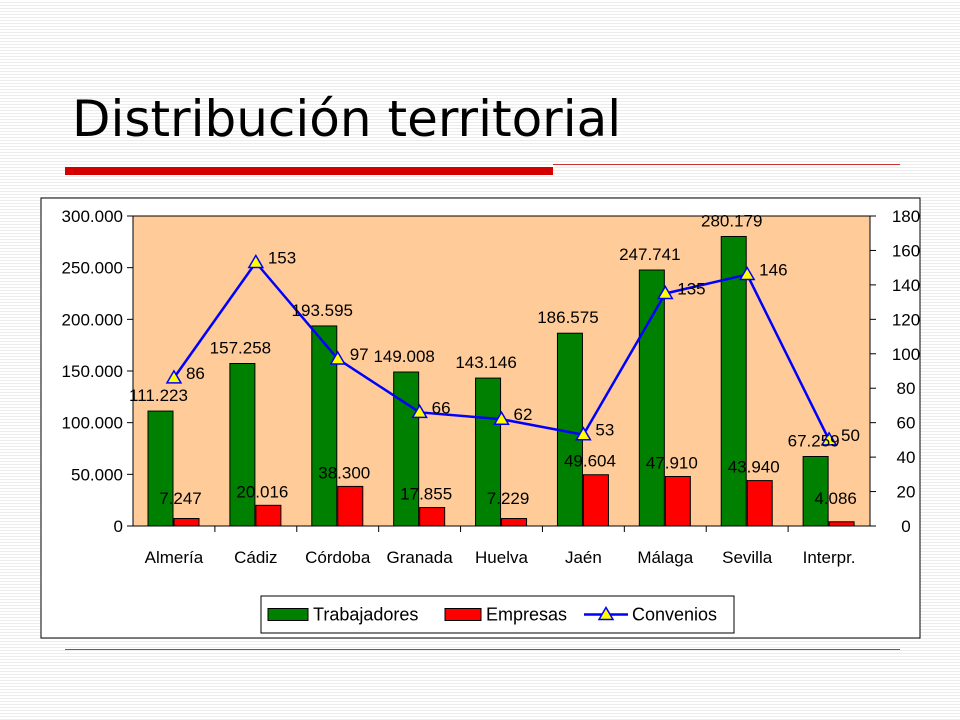  Describe the element at coordinates (731, 220) in the screenshot. I see `data-label-trabajadores: 280.179` at that location.